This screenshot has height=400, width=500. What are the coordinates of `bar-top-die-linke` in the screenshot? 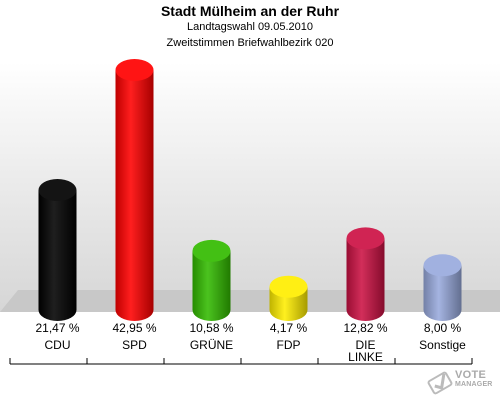 It's located at (365, 238).